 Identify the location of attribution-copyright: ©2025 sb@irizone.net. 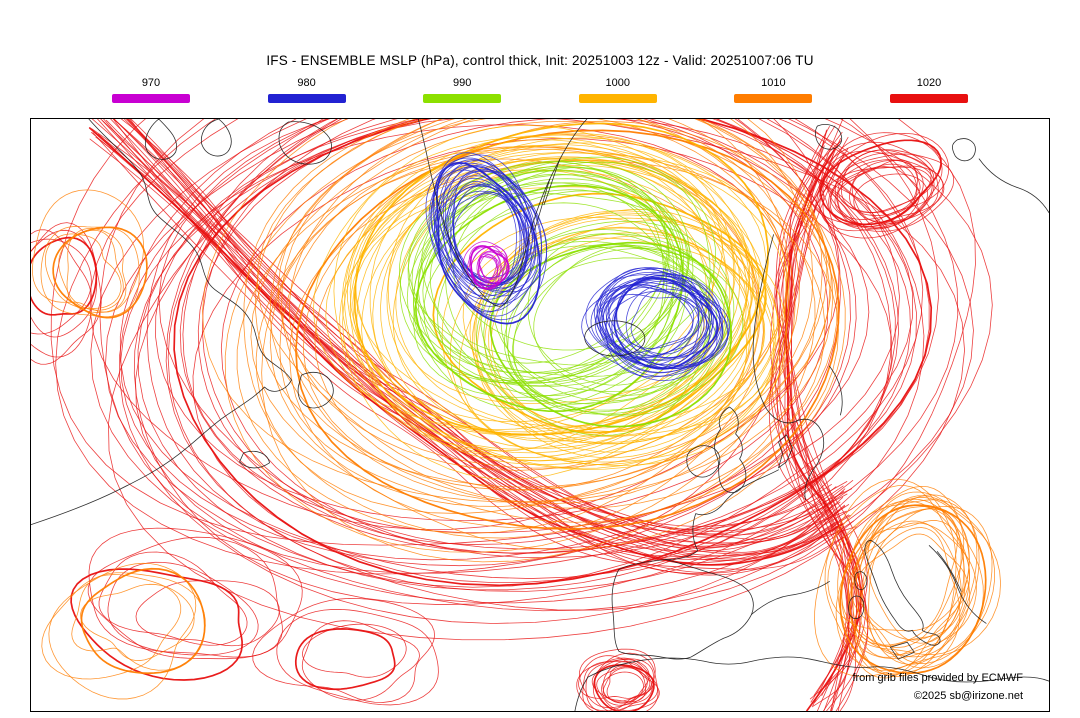
(968, 696).